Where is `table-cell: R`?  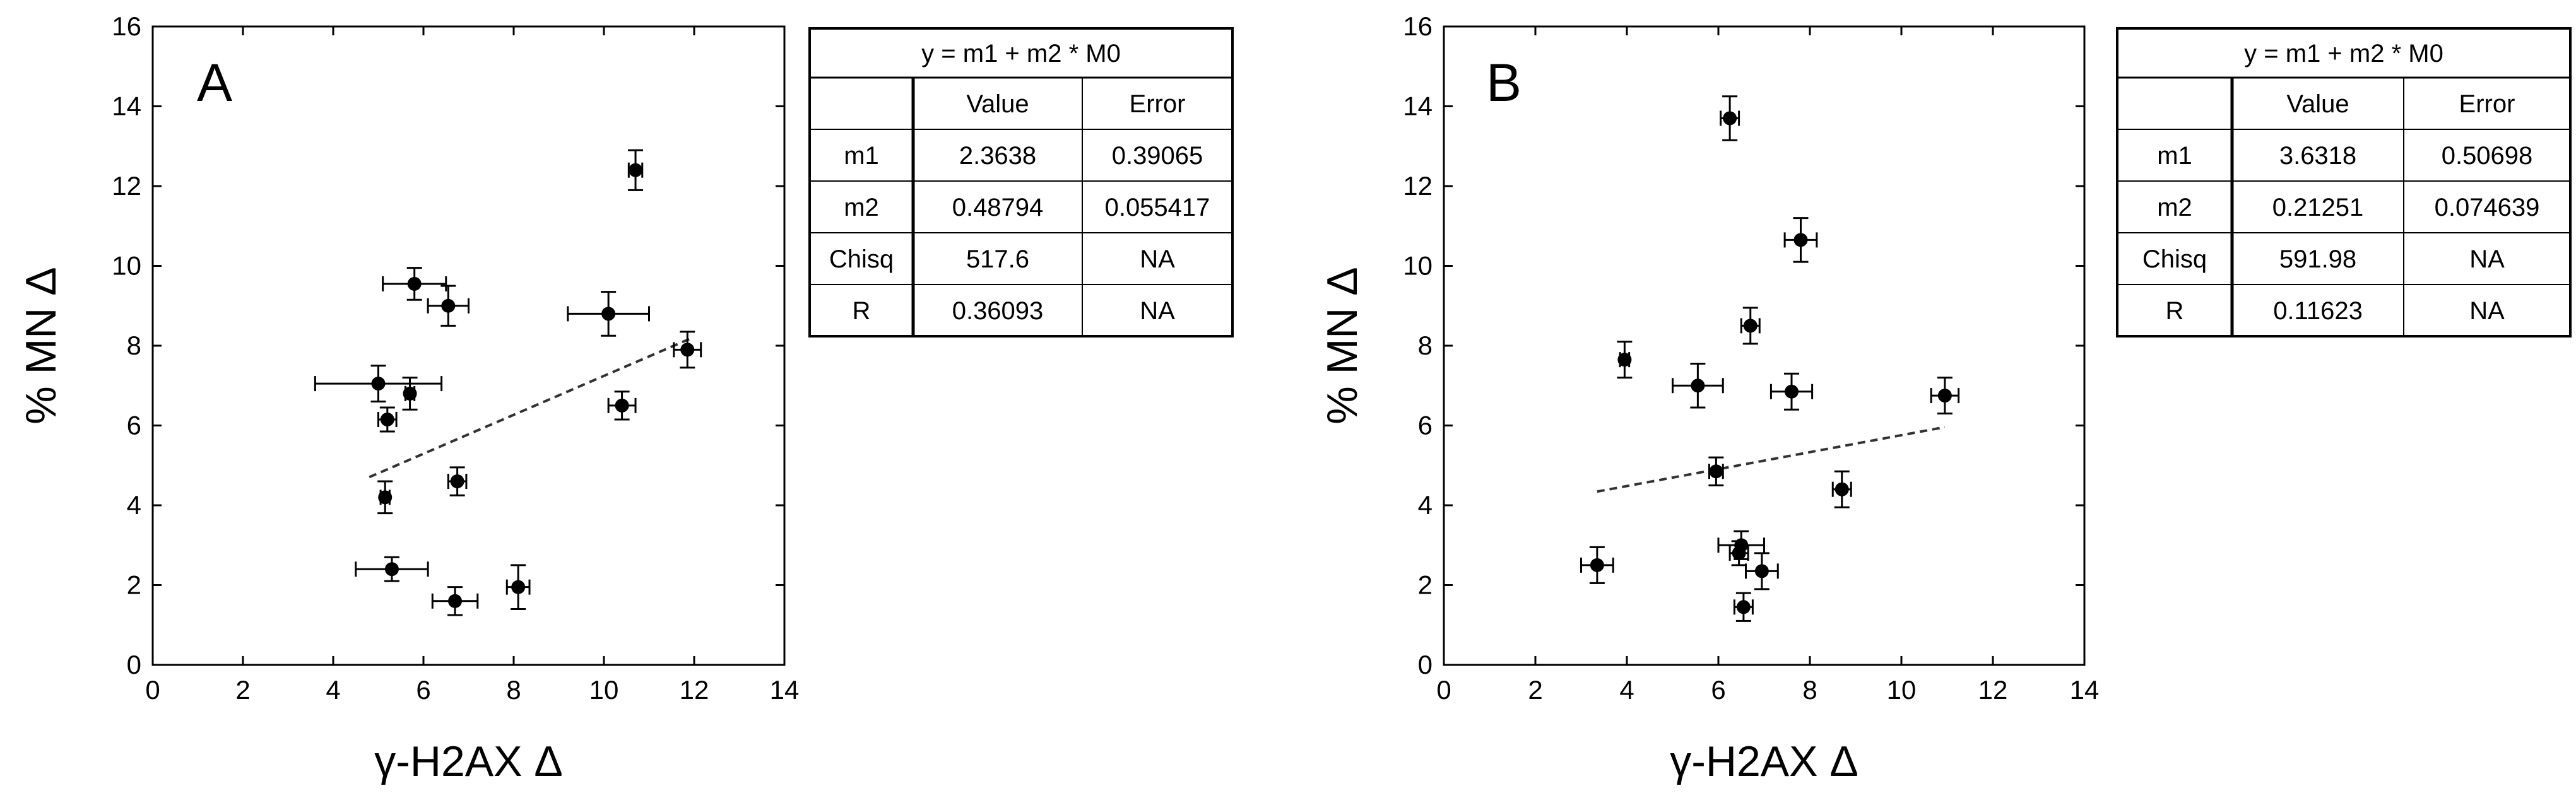 table-cell: R is located at coordinates (2175, 311).